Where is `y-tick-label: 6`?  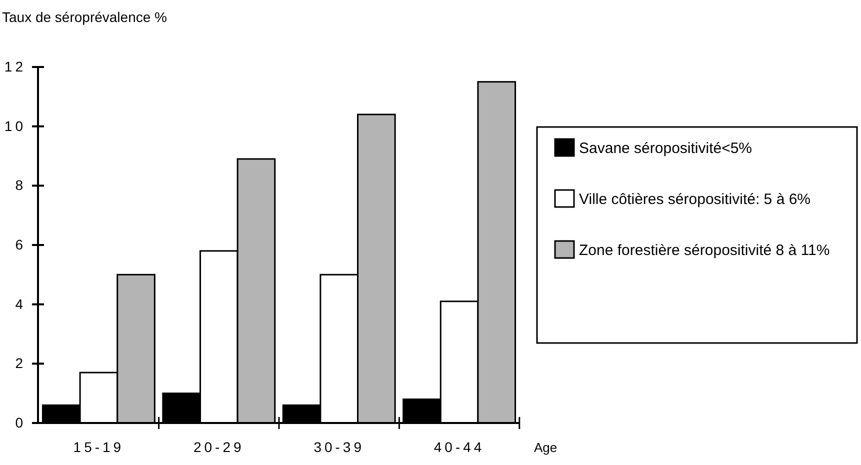
y-tick-label: 6 is located at coordinates (20, 244).